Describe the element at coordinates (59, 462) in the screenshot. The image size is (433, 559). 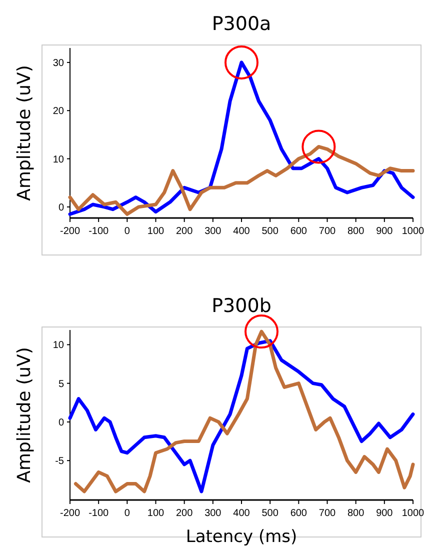
I see `y-tick-label: -5` at that location.